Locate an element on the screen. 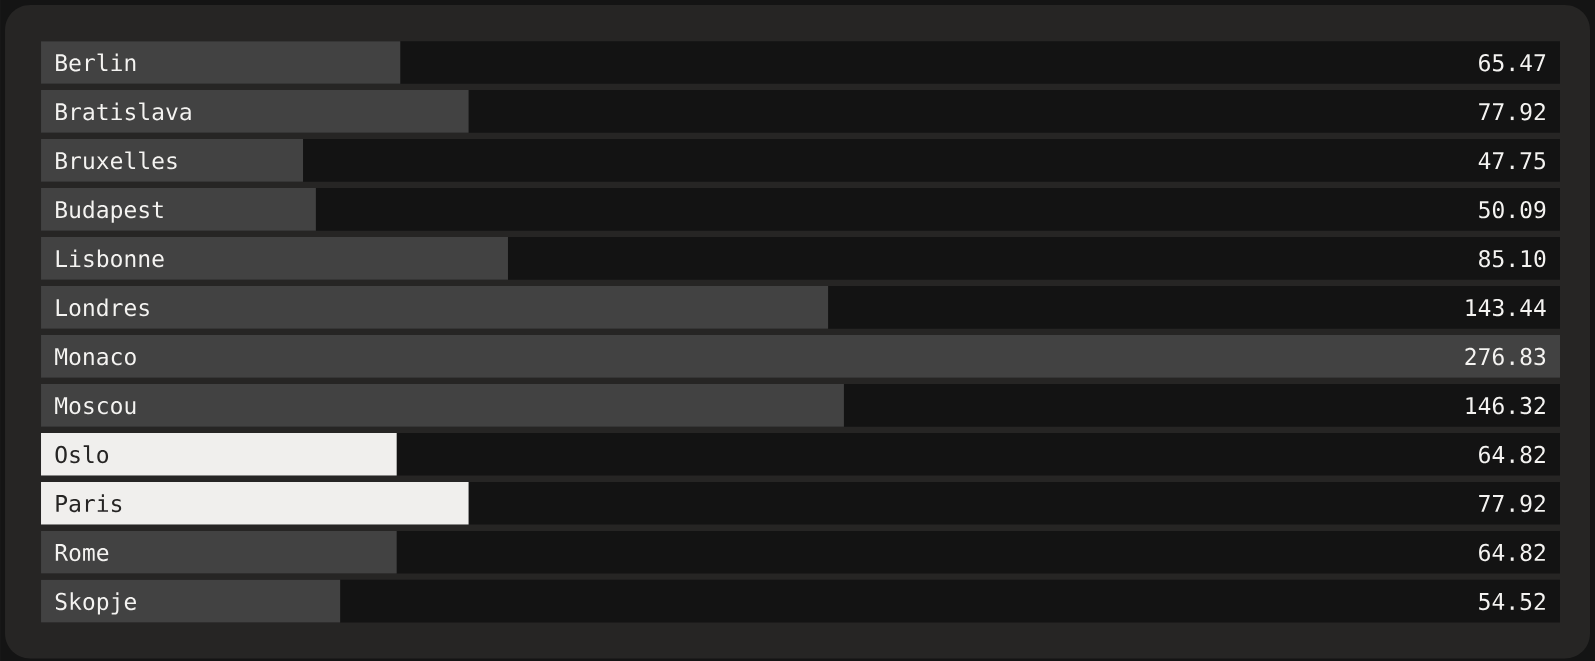 The image size is (1595, 661). data-label: 65.47 is located at coordinates (1512, 63).